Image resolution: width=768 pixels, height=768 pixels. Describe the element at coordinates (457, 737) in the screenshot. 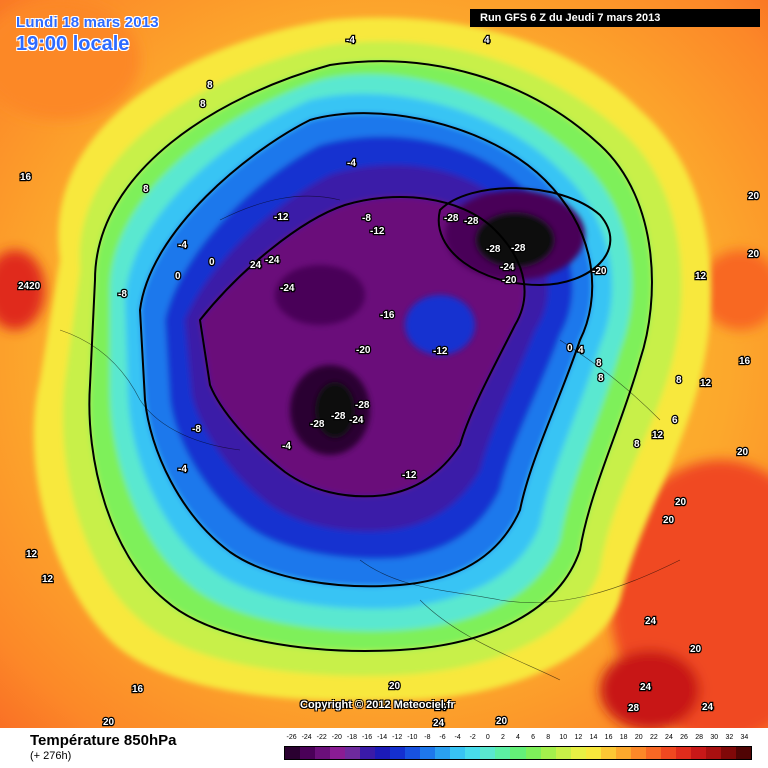

I see `scale-label: -4` at that location.